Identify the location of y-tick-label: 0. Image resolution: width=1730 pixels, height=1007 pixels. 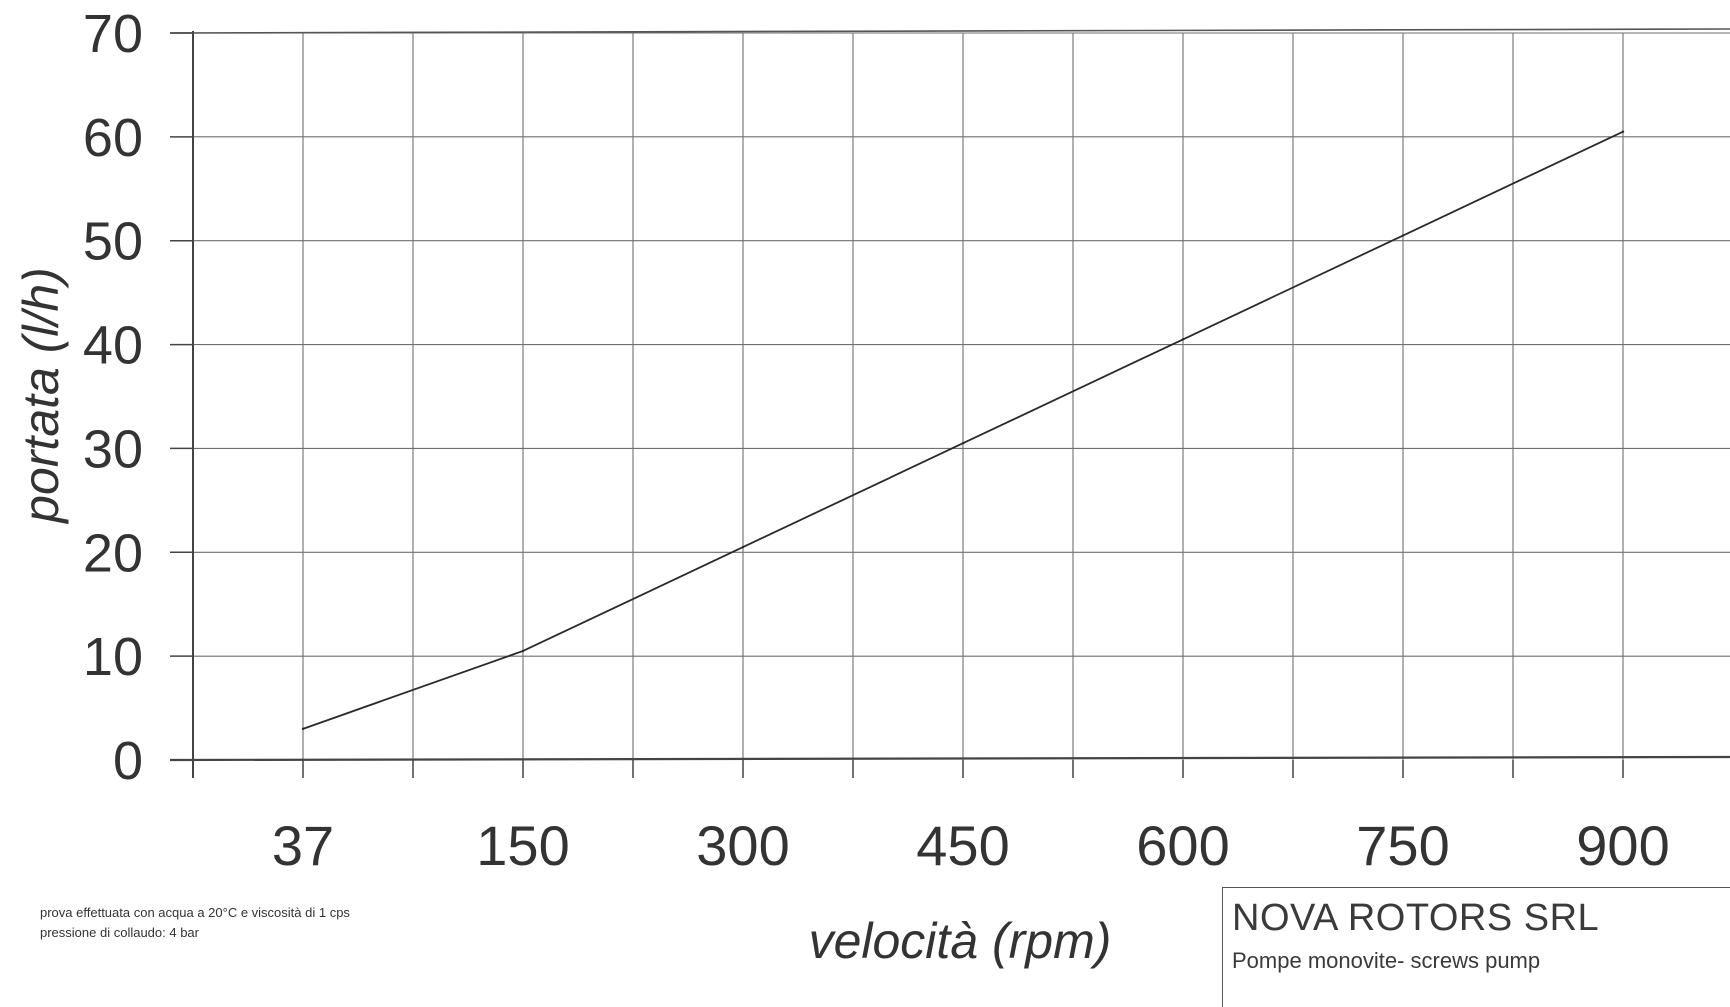
(128, 761).